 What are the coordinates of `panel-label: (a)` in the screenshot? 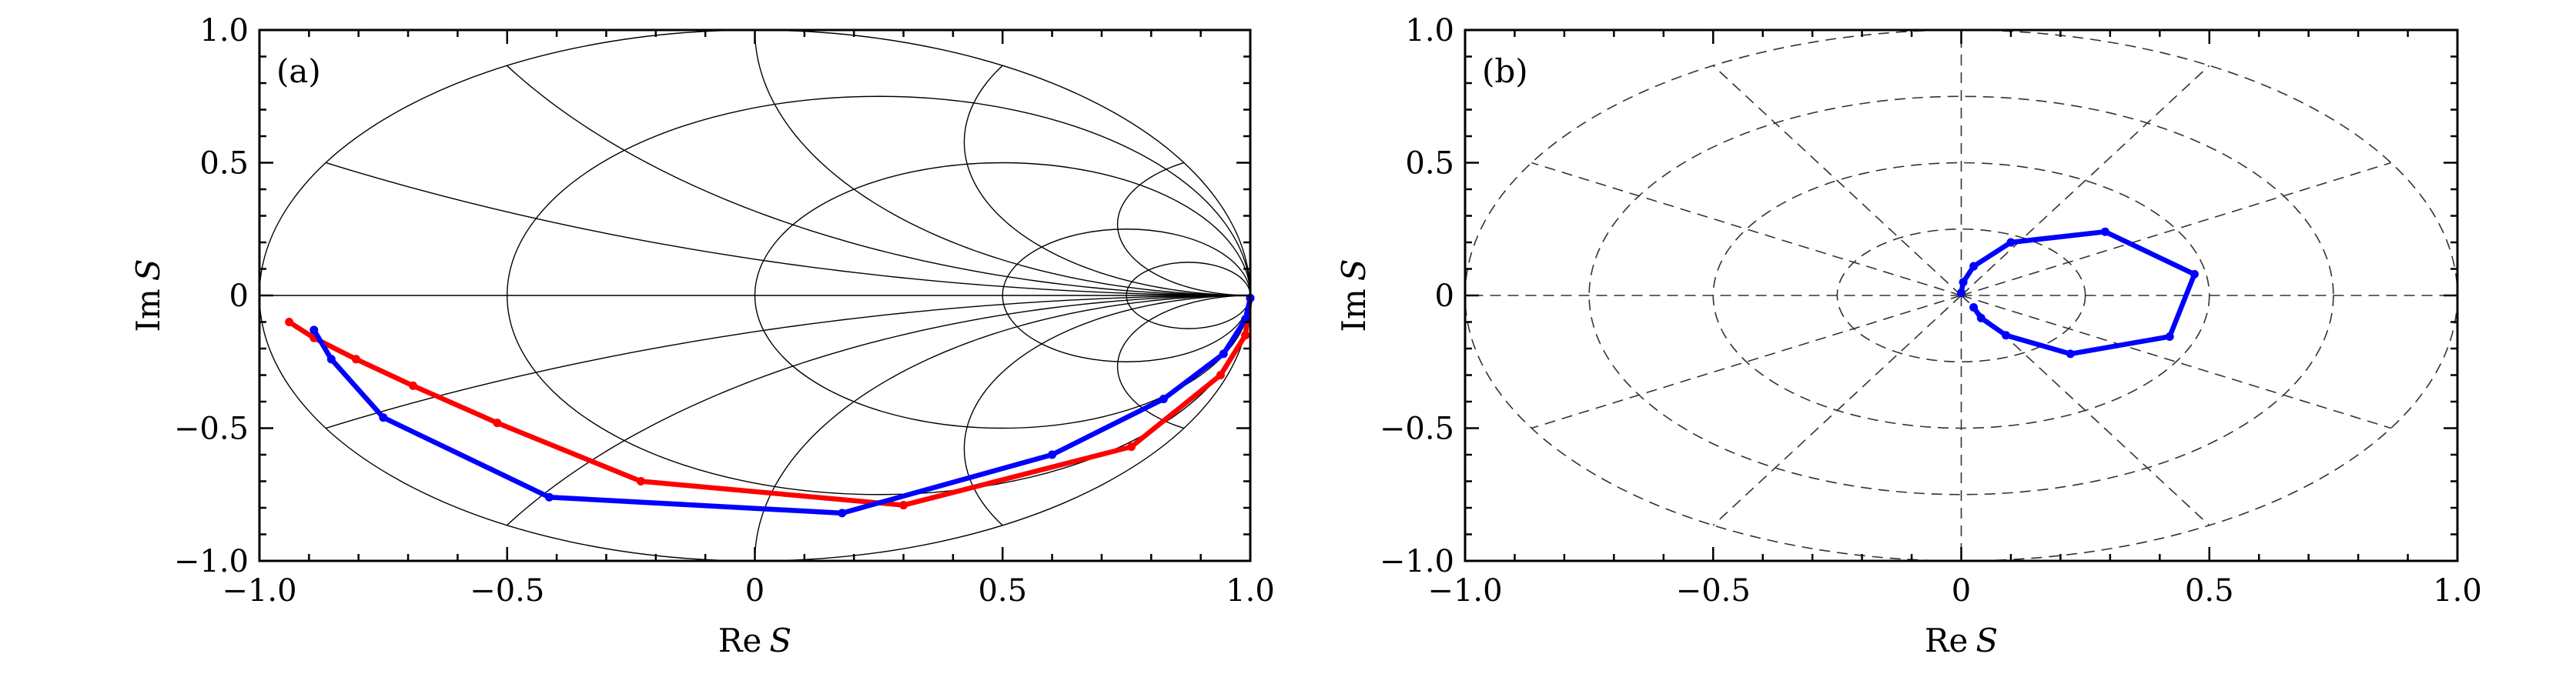 It's located at (298, 71).